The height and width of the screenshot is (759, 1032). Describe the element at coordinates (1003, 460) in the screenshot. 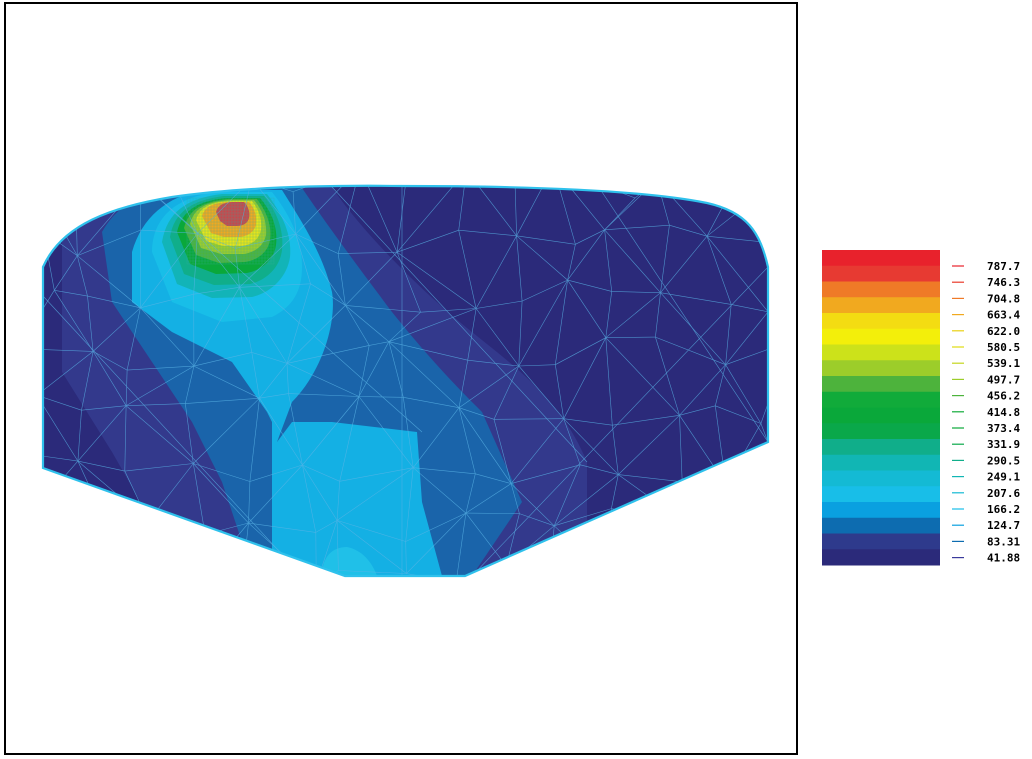

I see `legend-tick-label-12: 290.5` at that location.